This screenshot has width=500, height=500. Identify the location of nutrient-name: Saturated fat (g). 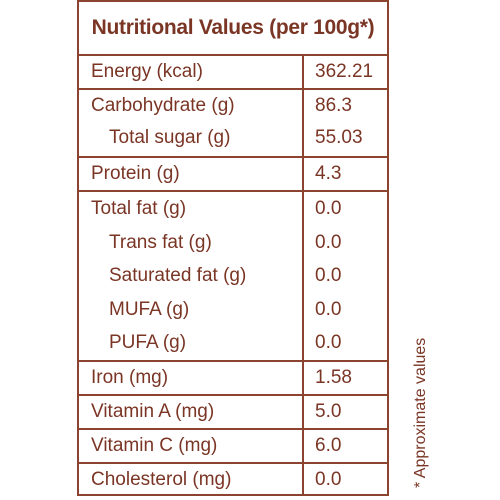
(178, 275).